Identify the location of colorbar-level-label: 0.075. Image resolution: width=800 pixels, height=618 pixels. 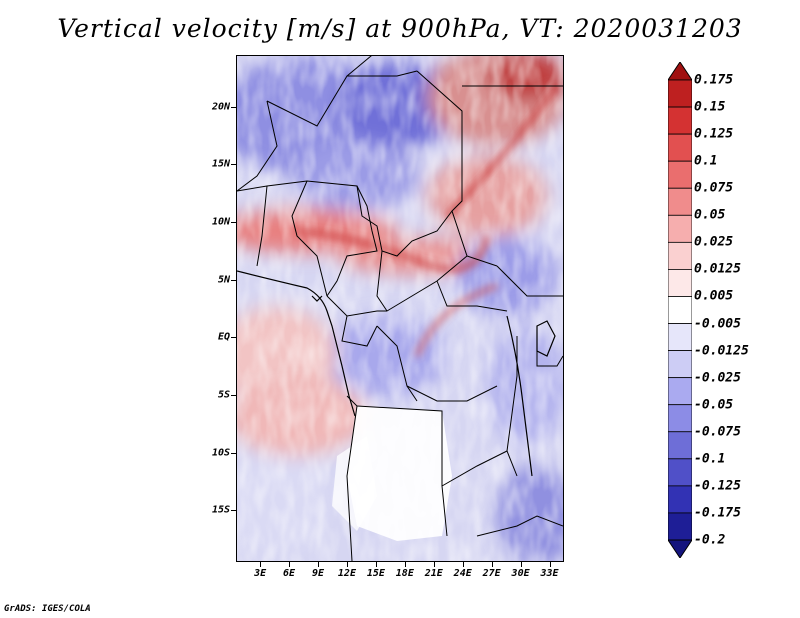
(714, 188).